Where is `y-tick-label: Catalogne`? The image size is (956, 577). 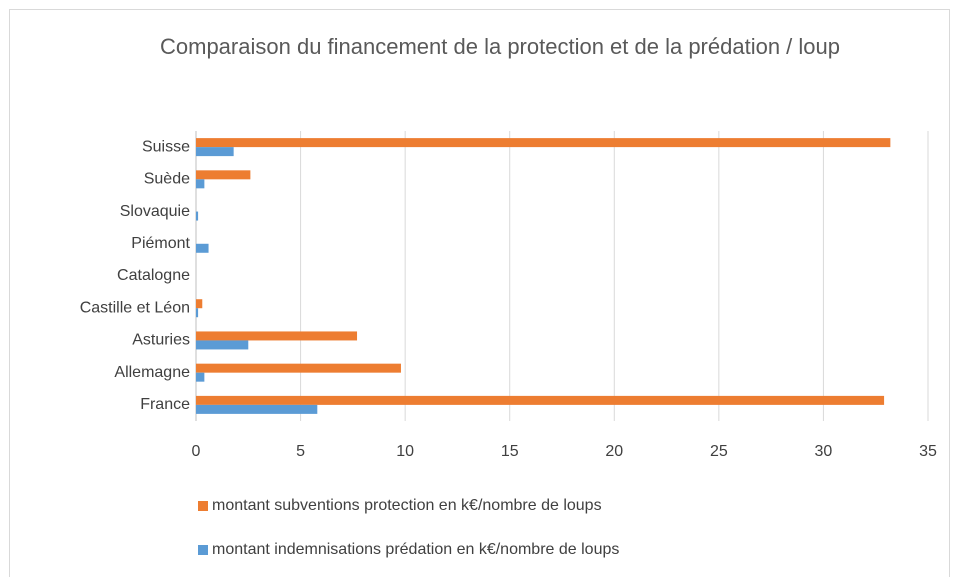 y-tick-label: Catalogne is located at coordinates (153, 275).